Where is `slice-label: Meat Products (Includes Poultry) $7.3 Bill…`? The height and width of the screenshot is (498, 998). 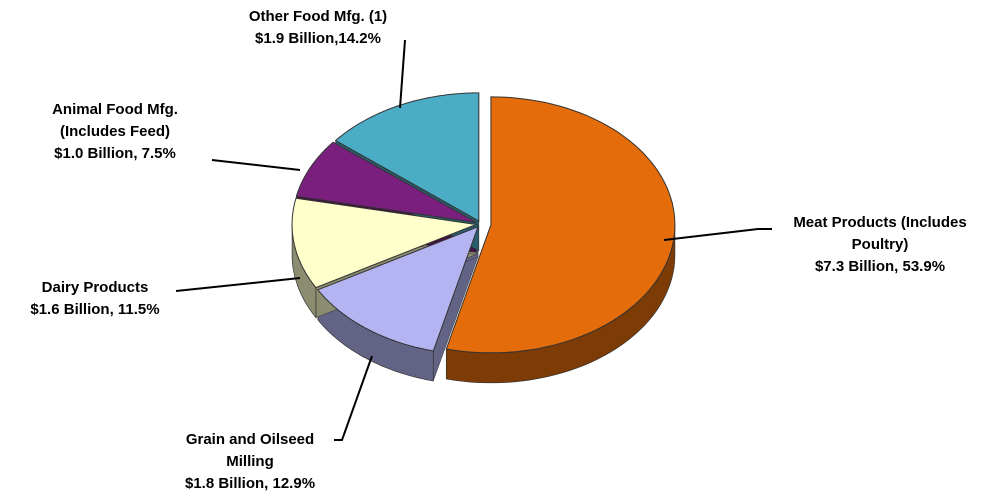
slice-label: Meat Products (Includes Poultry) $7.3 Bill… is located at coordinates (879, 244).